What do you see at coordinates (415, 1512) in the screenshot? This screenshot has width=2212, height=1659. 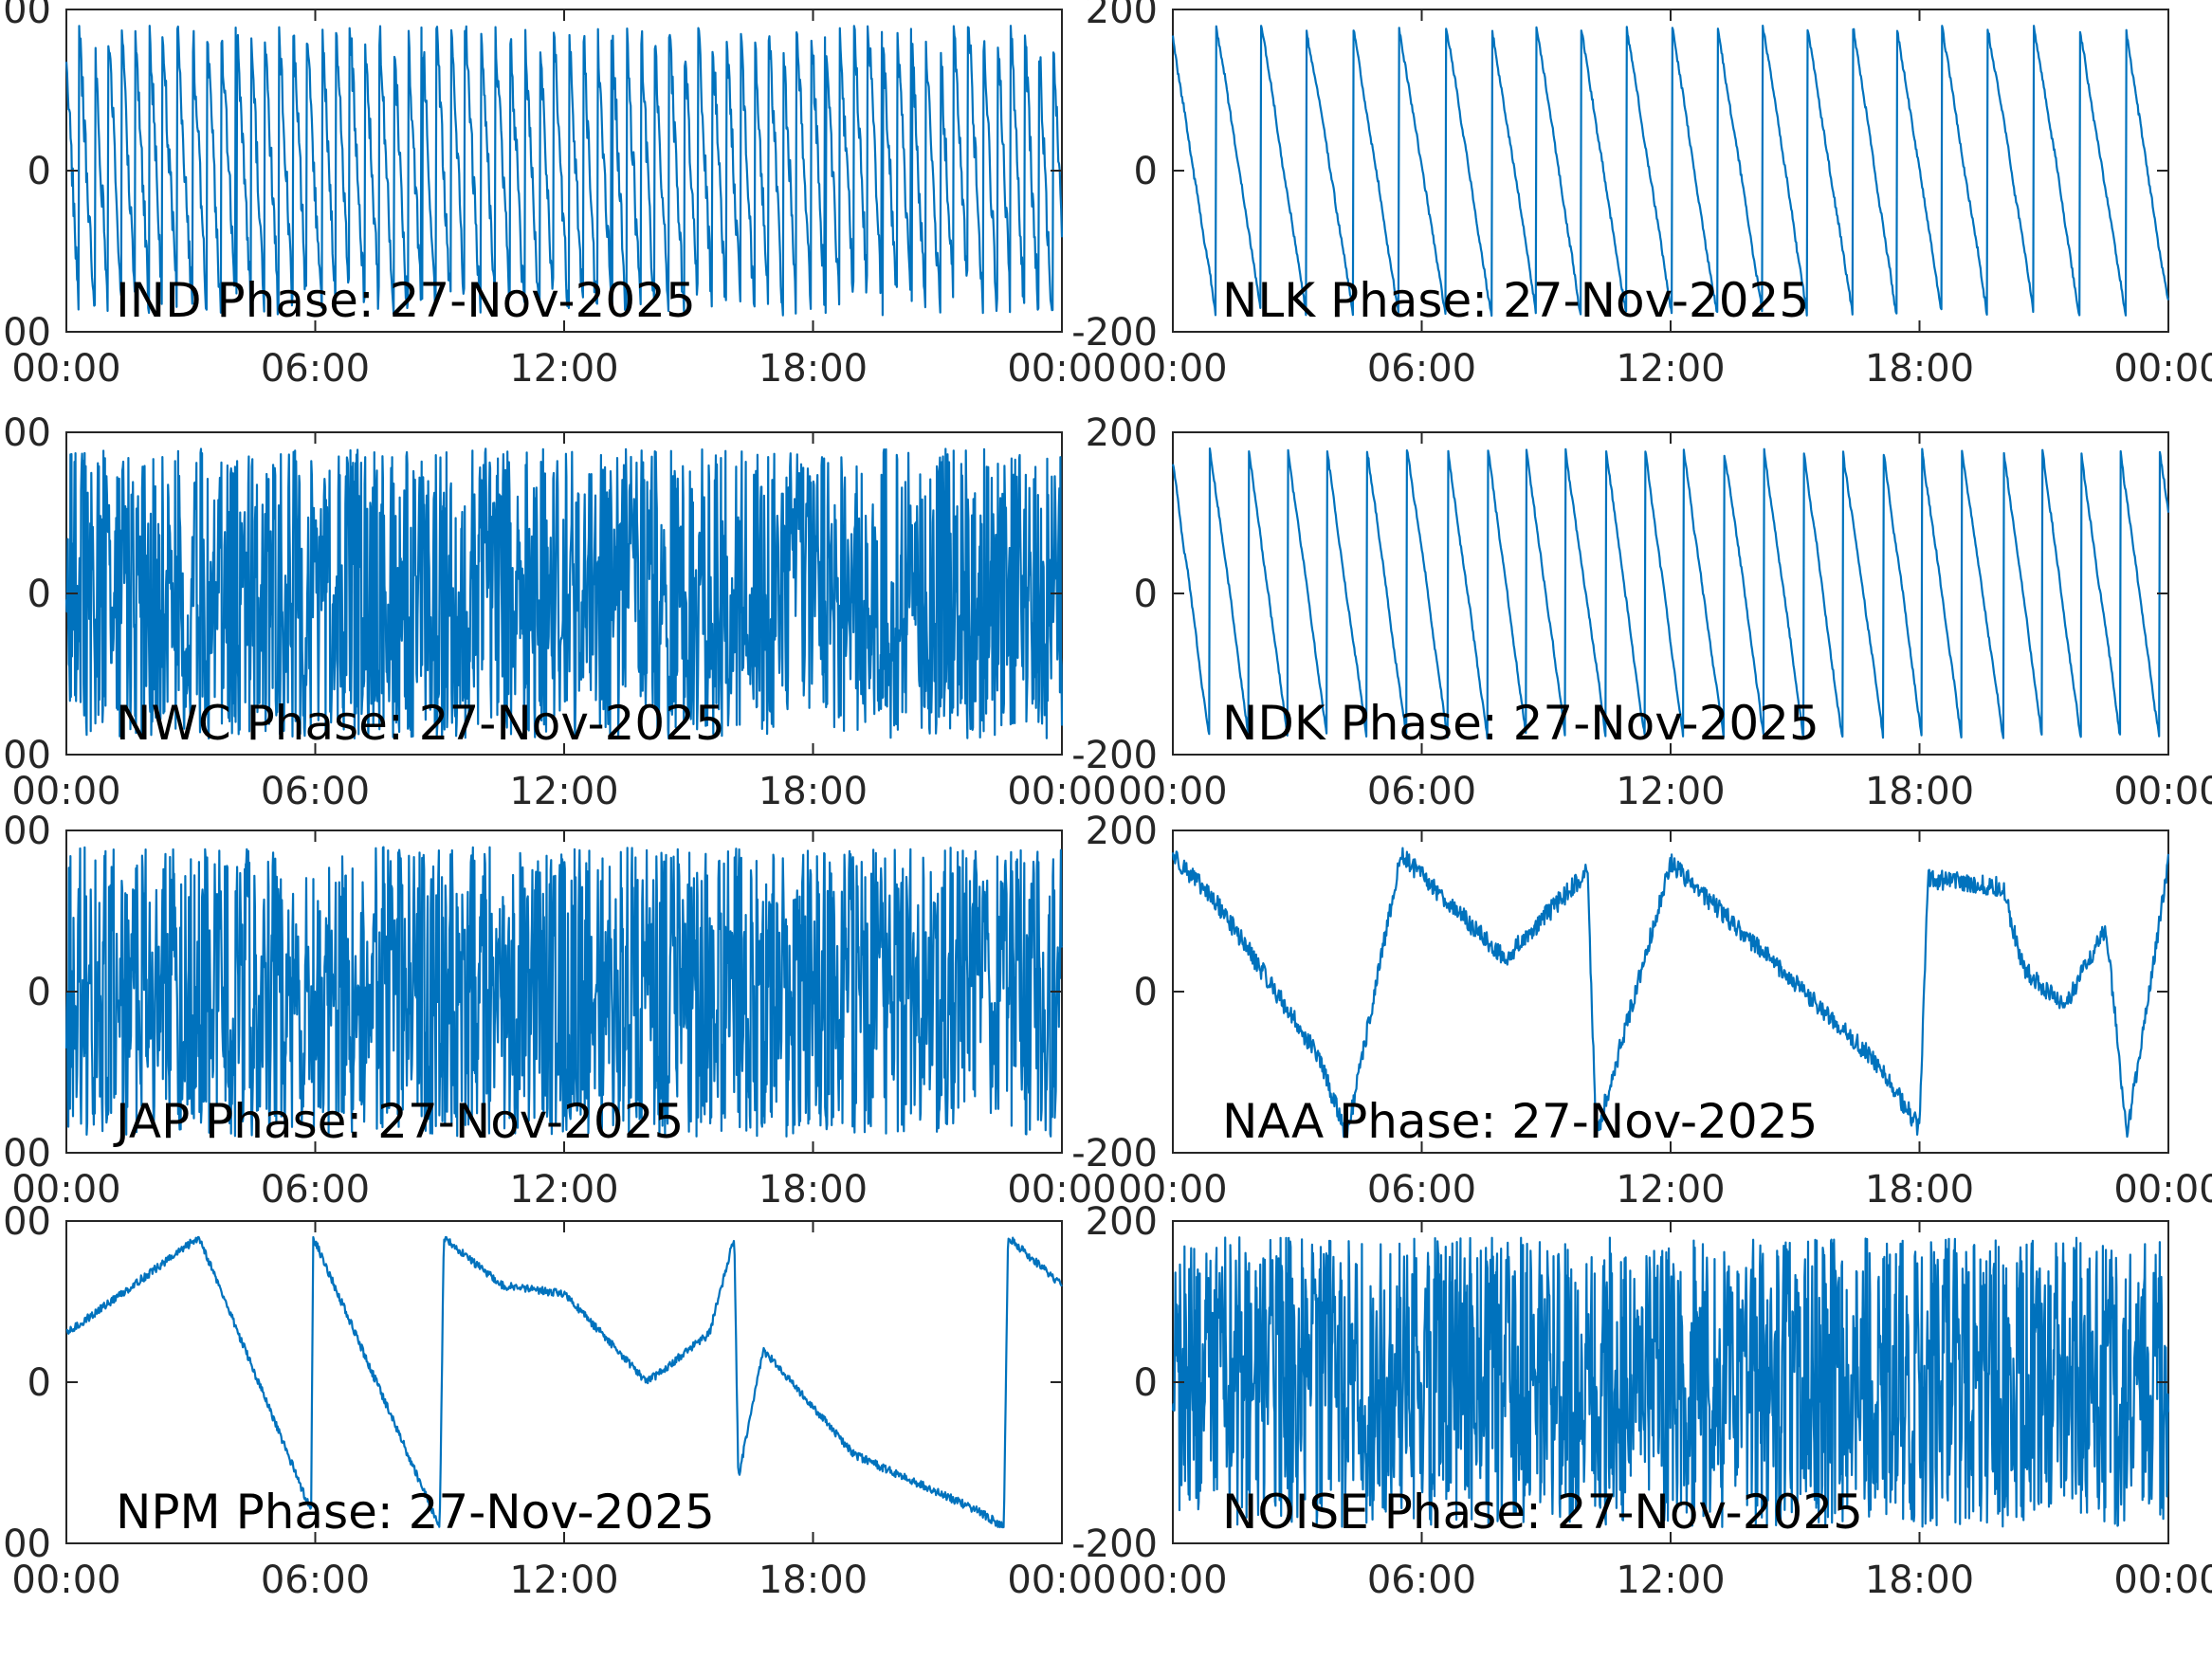 I see `panel-title: NPM Phase: 27-Nov-2025` at bounding box center [415, 1512].